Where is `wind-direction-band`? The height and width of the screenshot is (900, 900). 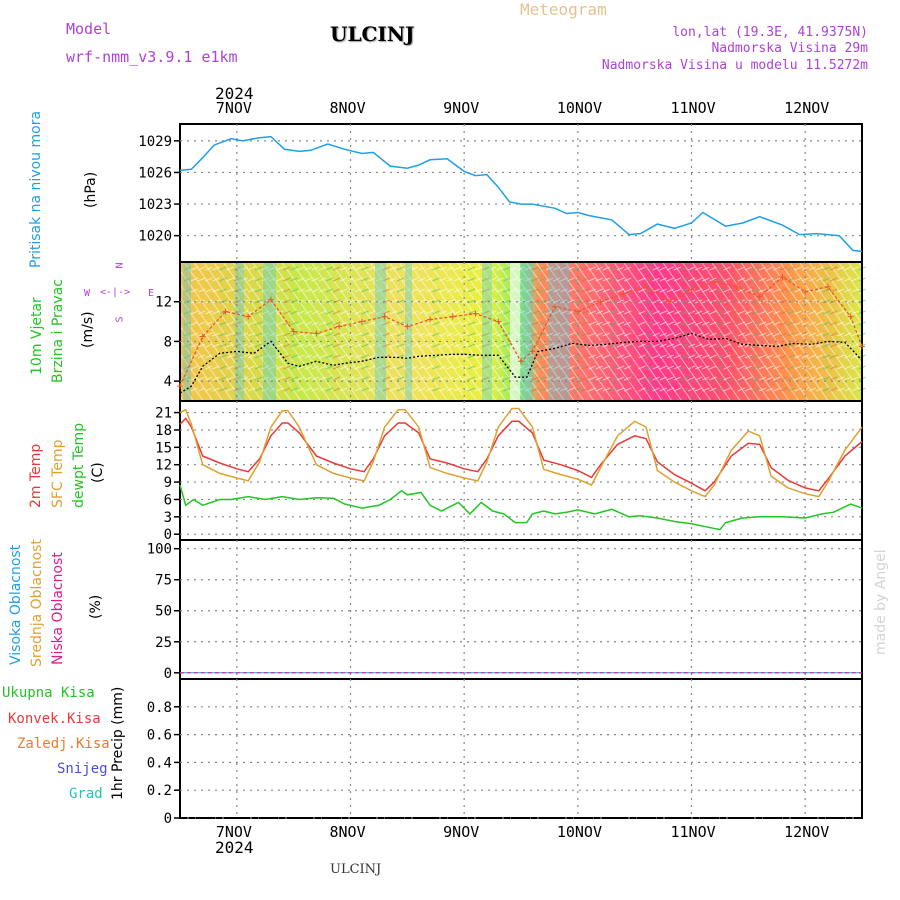
wind-direction-band is located at coordinates (239, 331).